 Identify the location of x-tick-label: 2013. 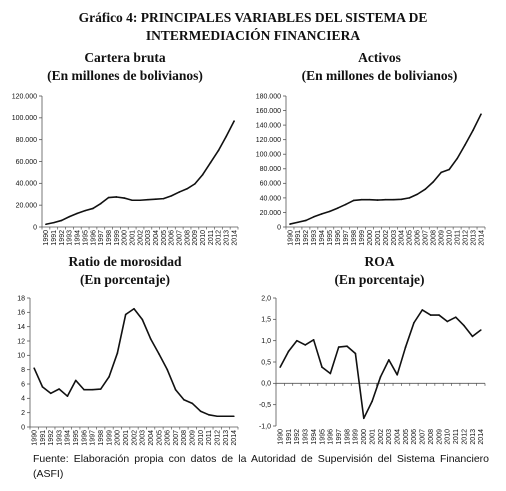
(227, 238).